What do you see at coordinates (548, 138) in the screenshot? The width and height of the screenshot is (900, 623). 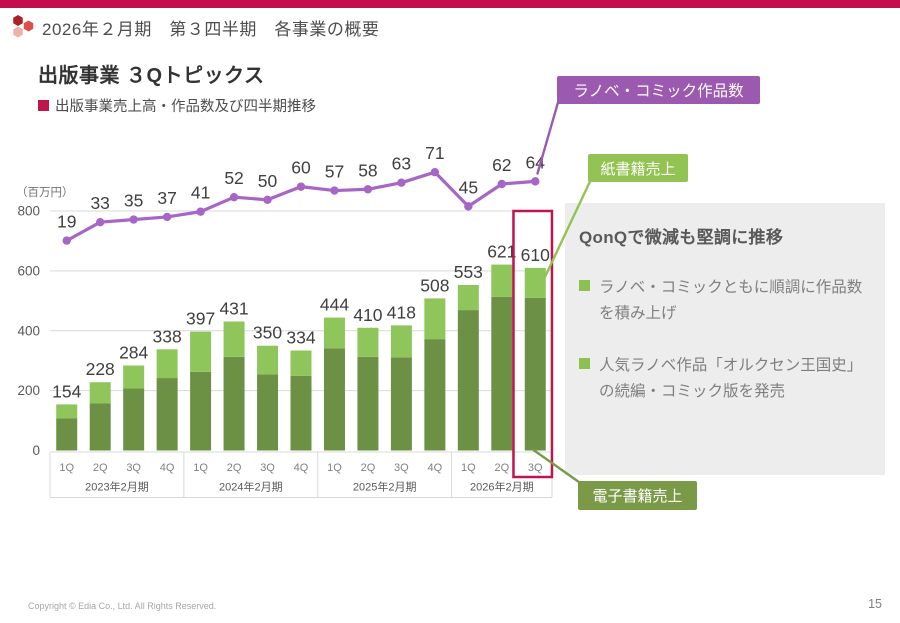 I see `callout-works-leader-line` at bounding box center [548, 138].